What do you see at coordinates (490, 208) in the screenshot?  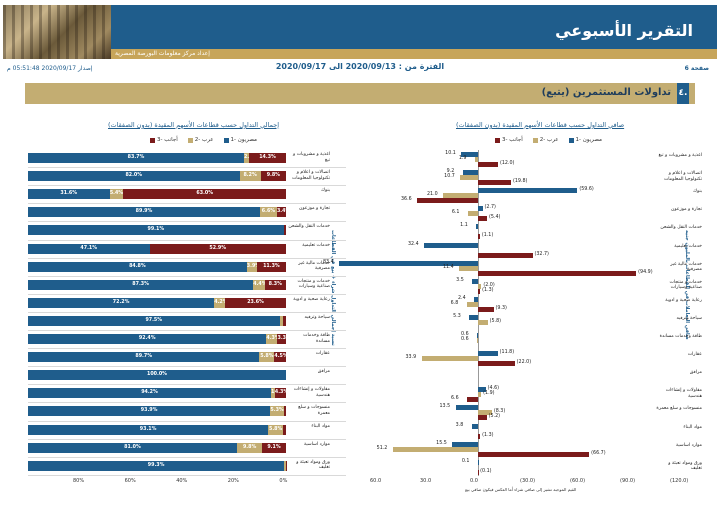 I see `data-label: (2.7)` at bounding box center [490, 208].